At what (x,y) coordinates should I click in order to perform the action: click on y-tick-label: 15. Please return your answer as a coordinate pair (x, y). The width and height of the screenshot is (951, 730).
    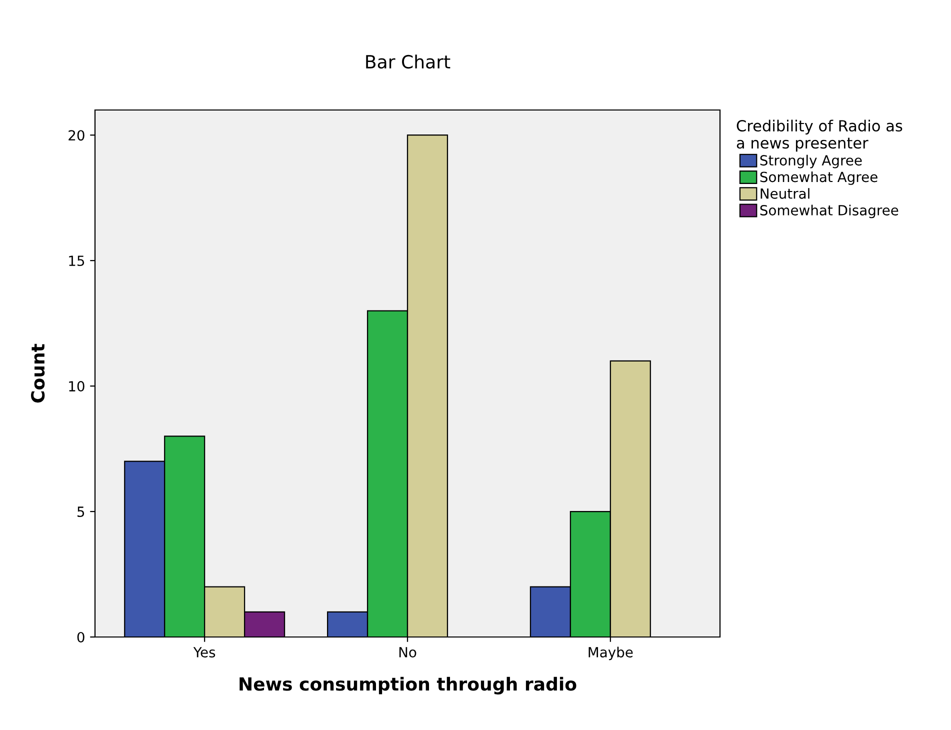
    Looking at the image, I should click on (76, 261).